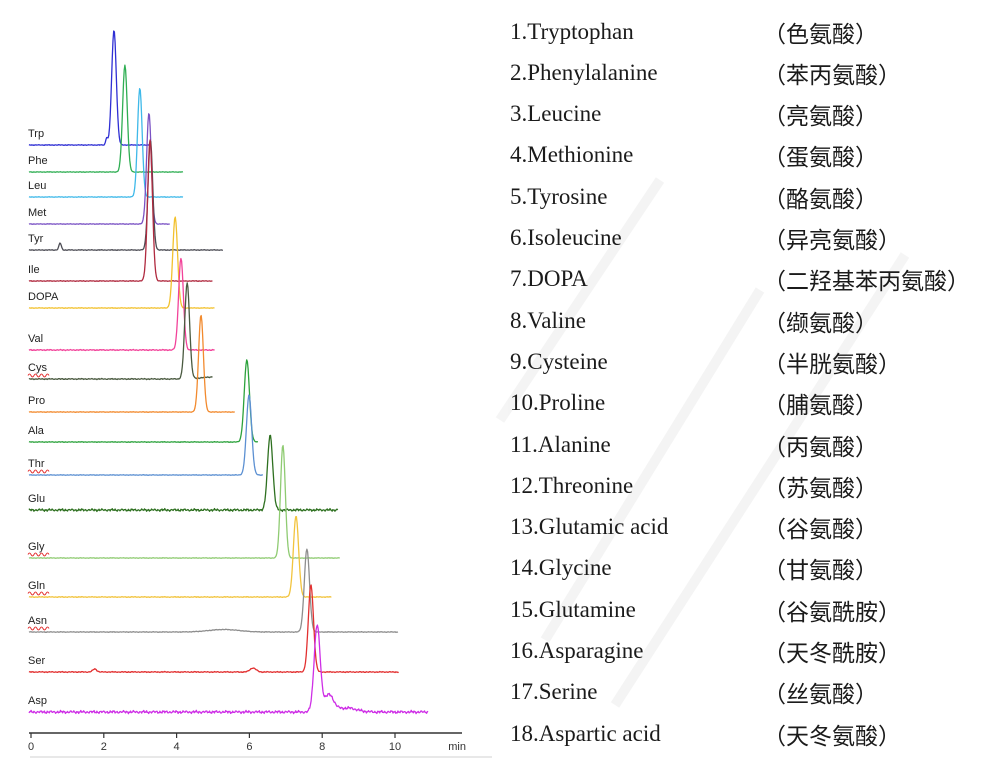  What do you see at coordinates (36, 547) in the screenshot?
I see `trace-label-gly: Gly` at bounding box center [36, 547].